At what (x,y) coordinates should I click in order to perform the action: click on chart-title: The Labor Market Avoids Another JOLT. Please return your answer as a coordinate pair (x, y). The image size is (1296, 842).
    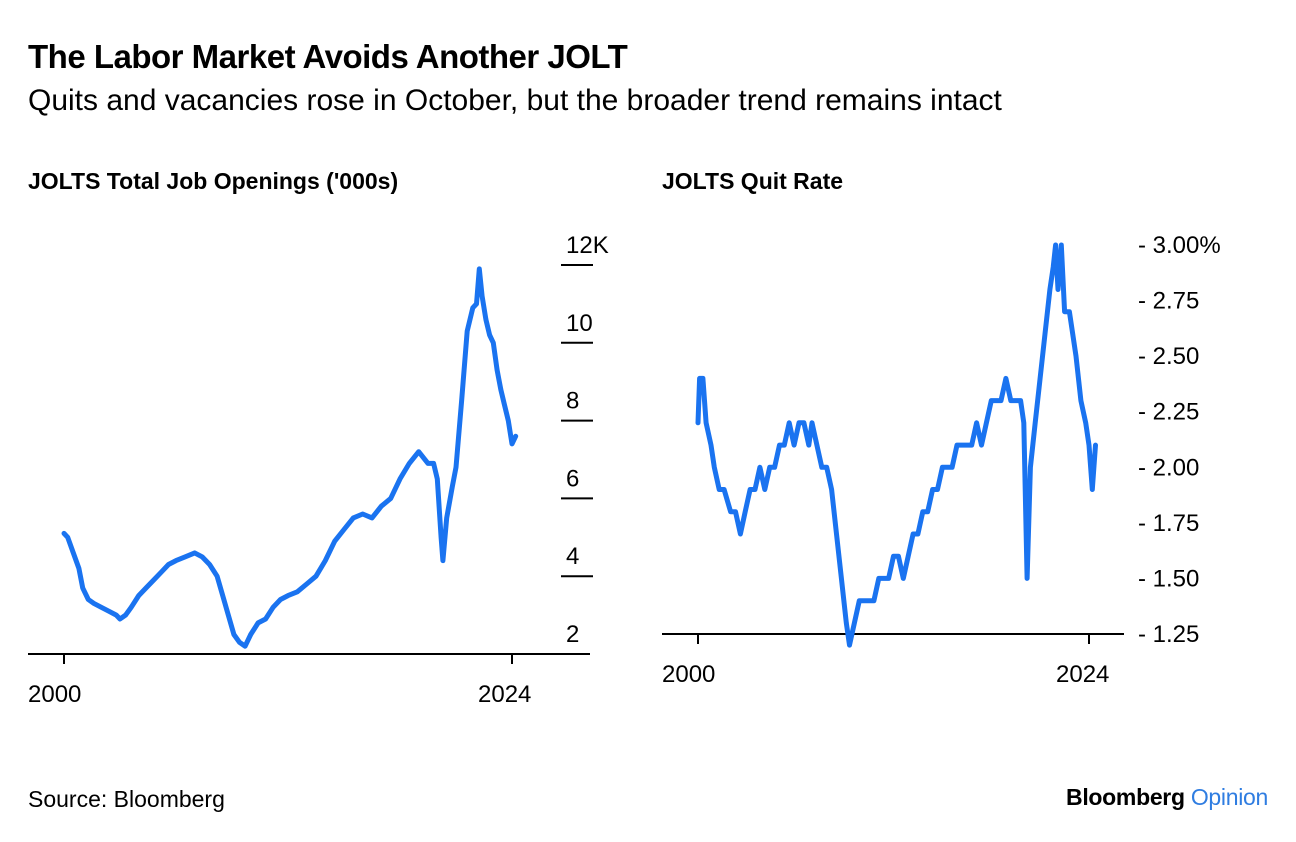
    Looking at the image, I should click on (328, 56).